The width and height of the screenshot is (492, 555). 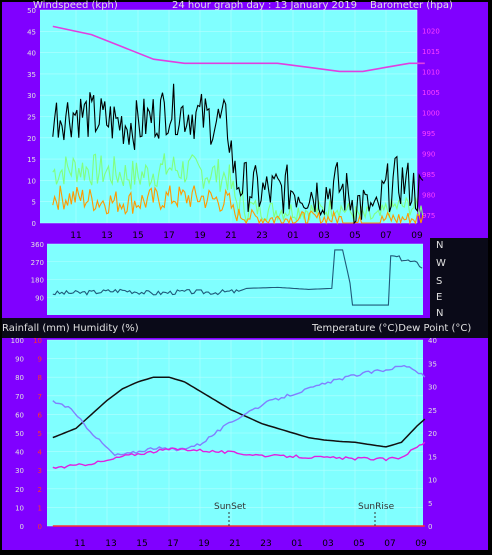 I want to click on humidity-y-tick: 10, so click(x=19, y=508).